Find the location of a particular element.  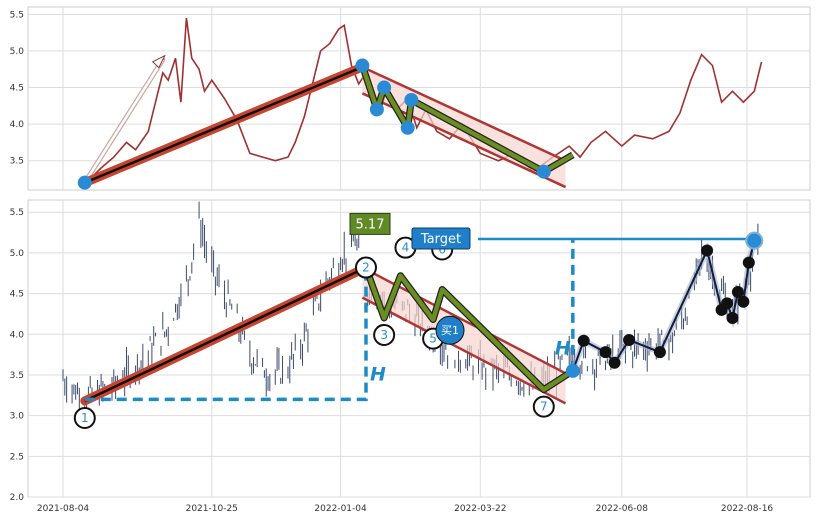

target-reached-marker is located at coordinates (754, 240).